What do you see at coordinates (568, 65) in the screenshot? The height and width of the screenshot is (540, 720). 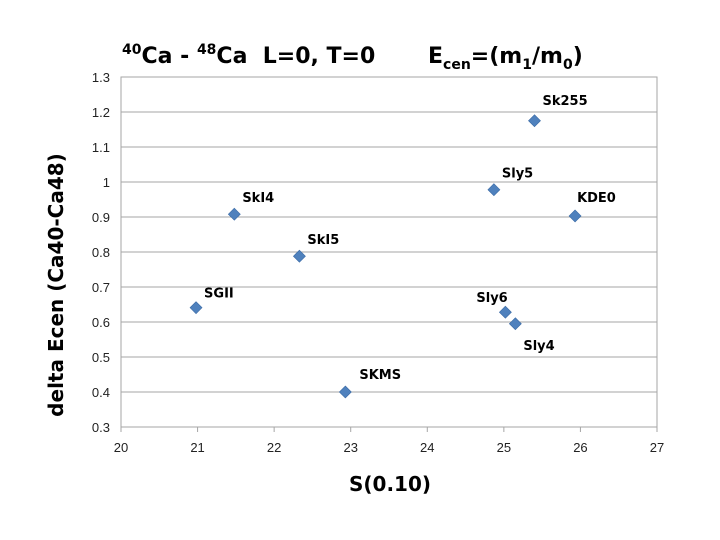 I see `title-m0-subscript: 0` at bounding box center [568, 65].